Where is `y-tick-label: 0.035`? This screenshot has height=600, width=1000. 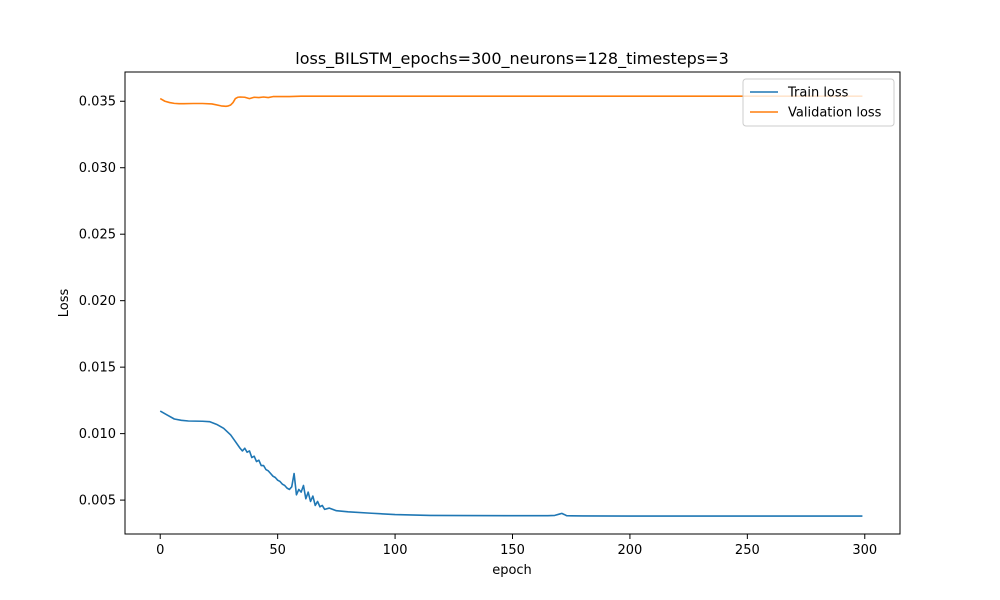
y-tick-label: 0.035 is located at coordinates (97, 102).